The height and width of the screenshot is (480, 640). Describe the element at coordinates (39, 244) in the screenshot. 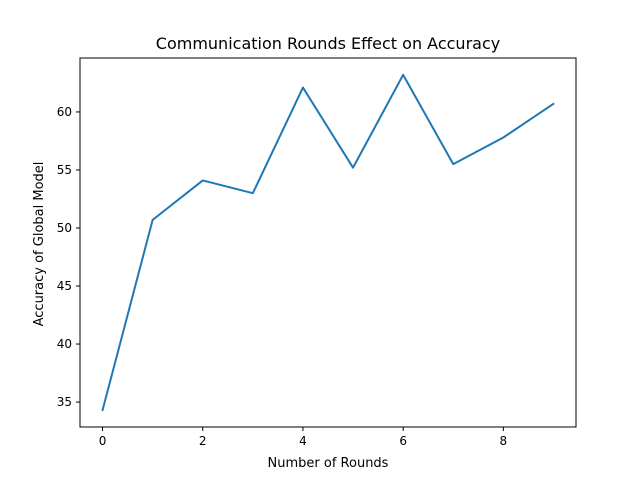

I see `y-axis-label: Accuracy of Global Model` at that location.